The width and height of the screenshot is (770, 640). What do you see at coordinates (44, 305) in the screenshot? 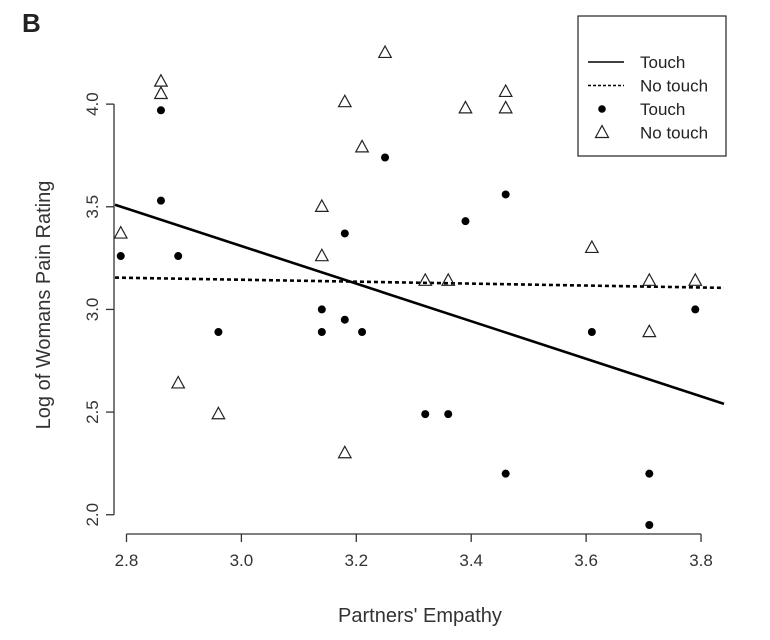
I see `y-axis-title: Log of Womans Pain Rating` at bounding box center [44, 305].